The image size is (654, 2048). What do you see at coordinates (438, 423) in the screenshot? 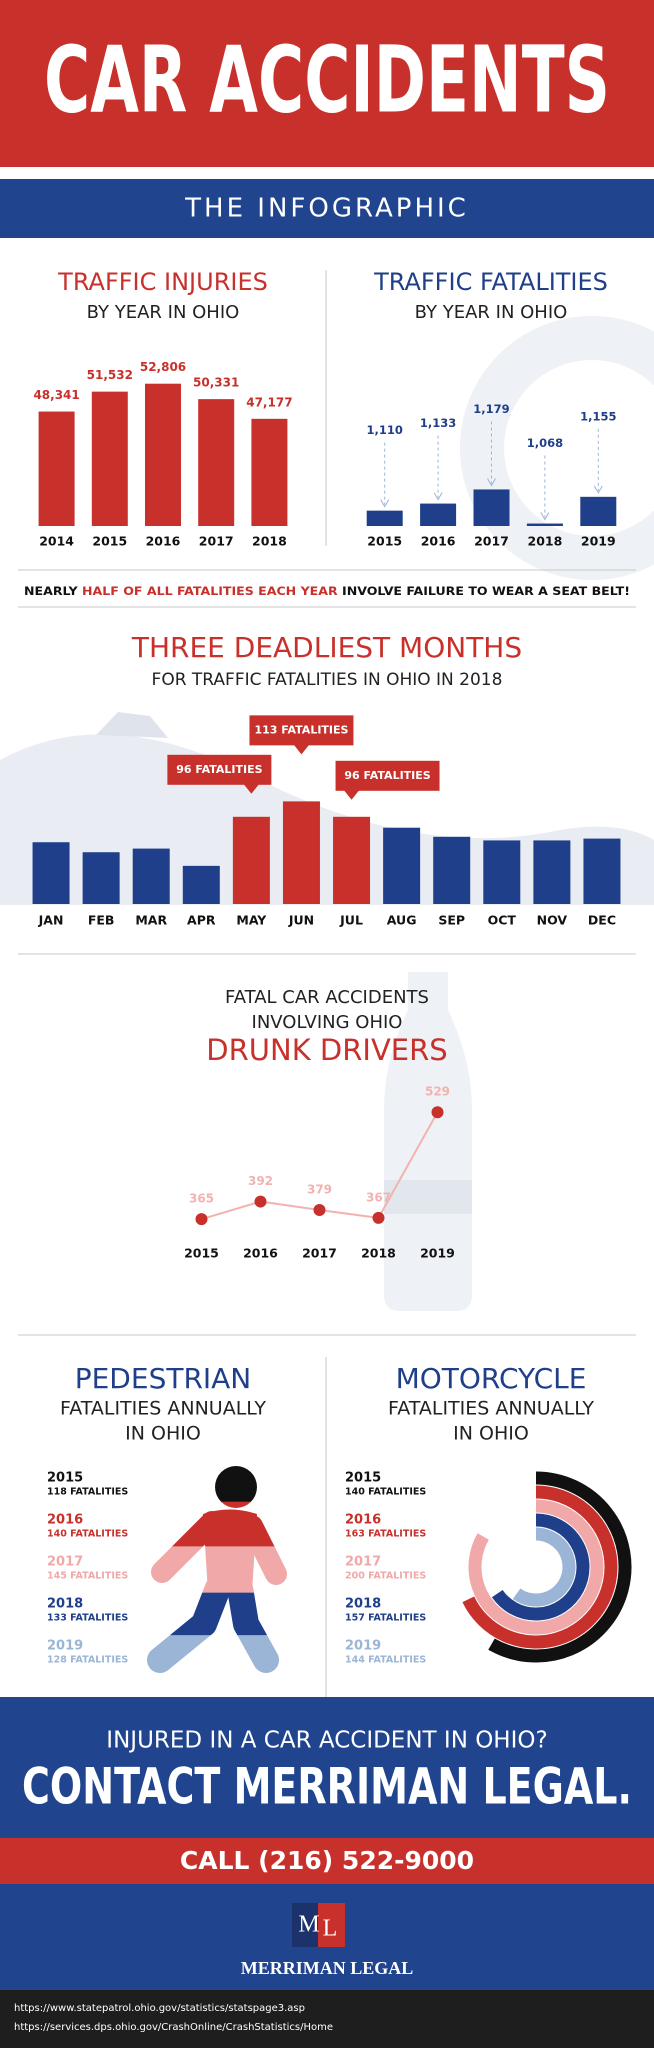
I see `data-label: 1,133` at bounding box center [438, 423].